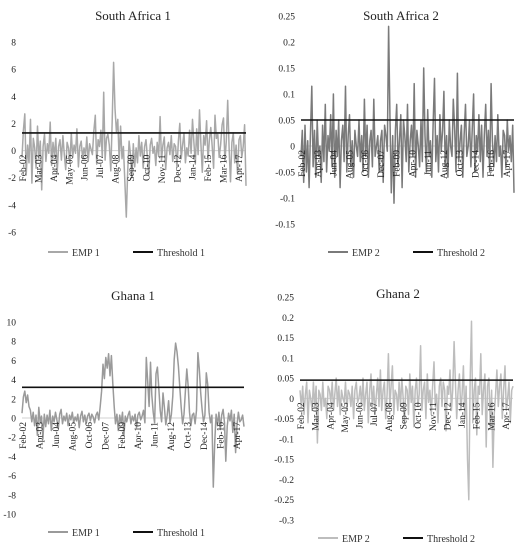  I want to click on x-tick-label: Dec-14, so click(205, 436).